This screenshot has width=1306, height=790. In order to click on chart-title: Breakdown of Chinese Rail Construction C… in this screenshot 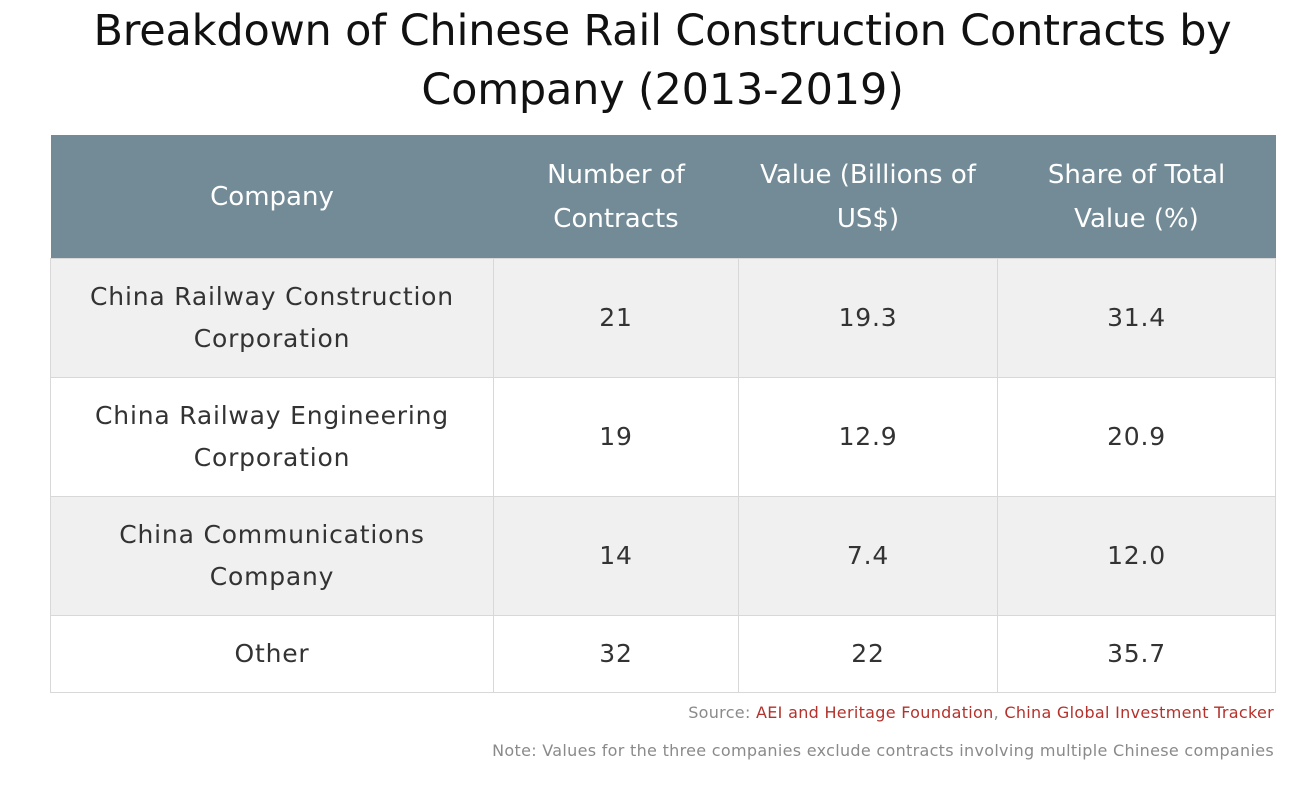, I will do `click(662, 60)`.